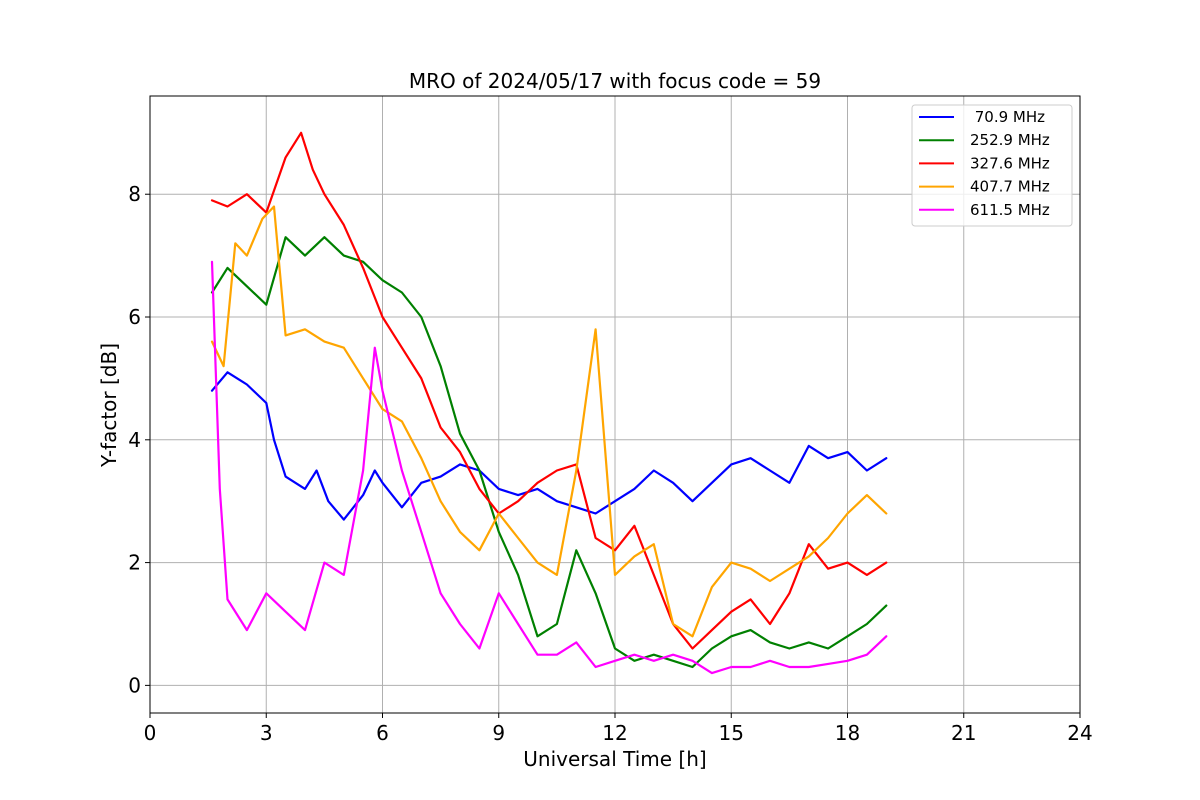 This screenshot has width=1200, height=800. I want to click on x-tick-label: 0, so click(150, 733).